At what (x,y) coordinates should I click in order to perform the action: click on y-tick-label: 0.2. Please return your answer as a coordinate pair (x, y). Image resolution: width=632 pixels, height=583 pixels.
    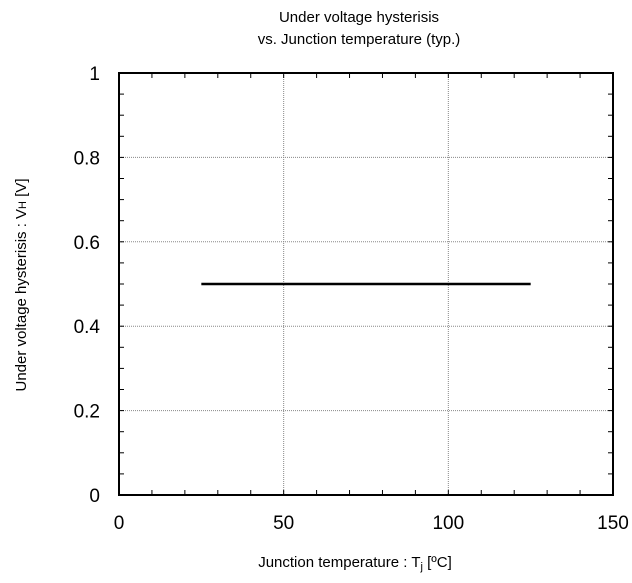
    Looking at the image, I should click on (87, 412).